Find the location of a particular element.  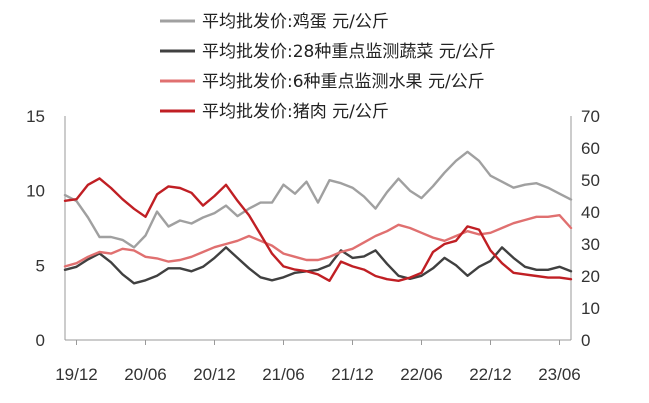

right-axis-tick-label: 50 is located at coordinates (590, 180).